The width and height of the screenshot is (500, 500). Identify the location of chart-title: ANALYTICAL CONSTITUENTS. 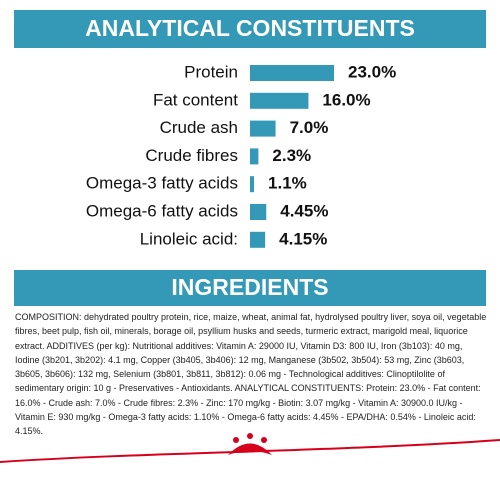
(250, 28).